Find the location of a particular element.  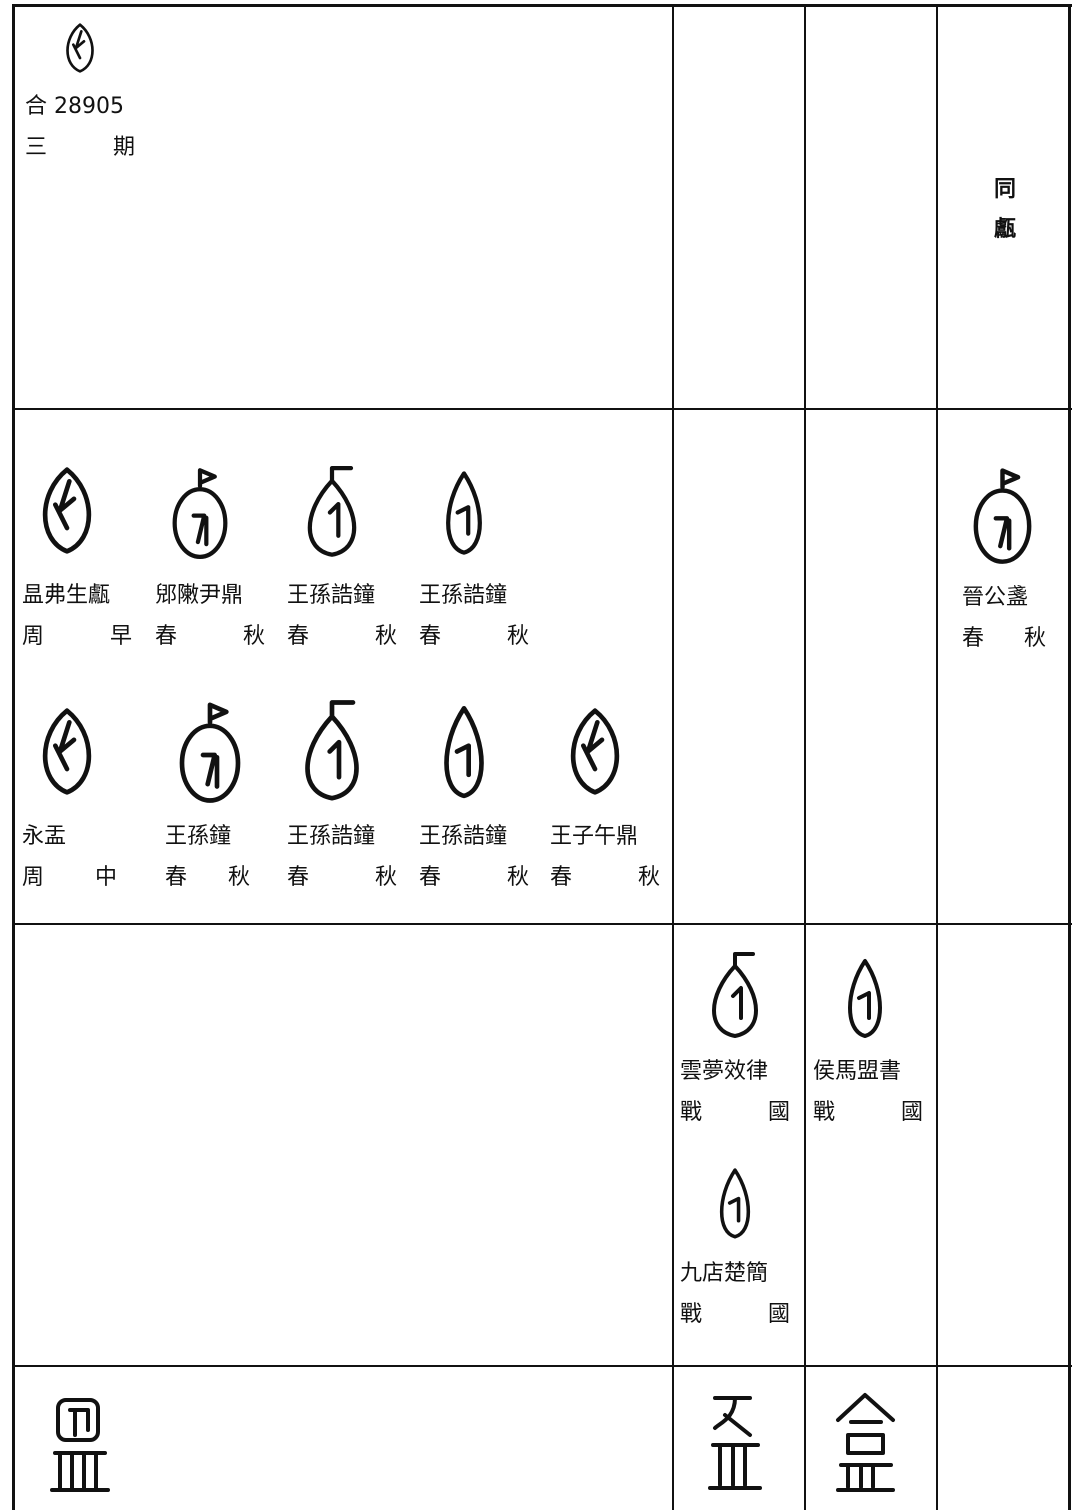

source: 晉公盞 is located at coordinates (995, 597).